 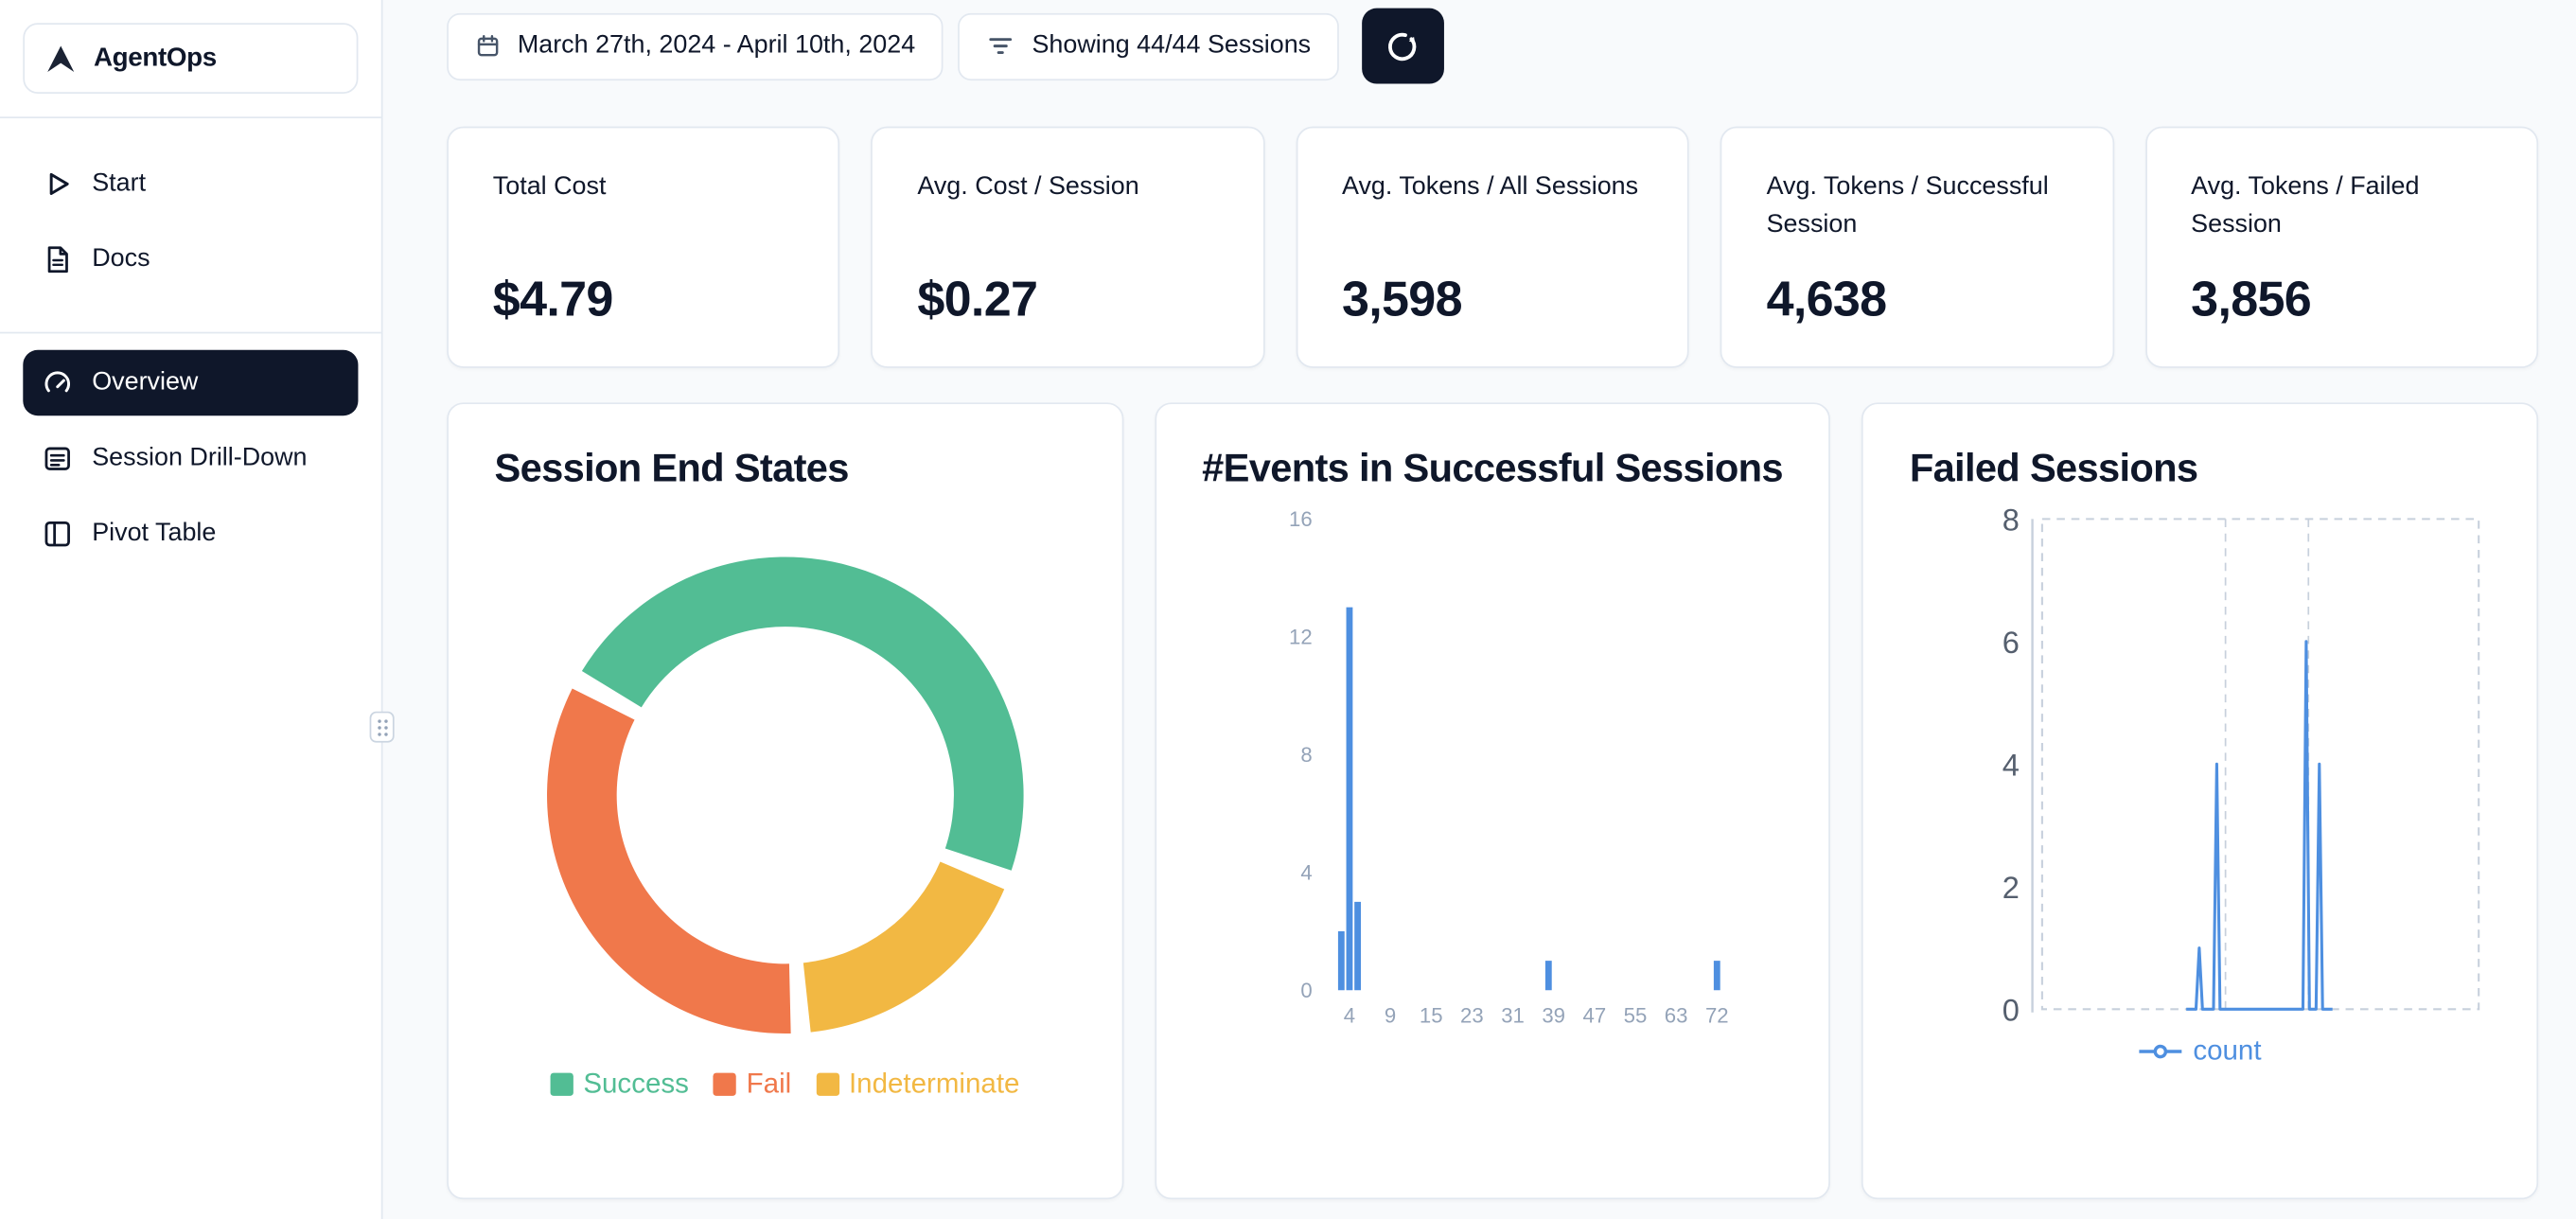 What do you see at coordinates (2341, 247) in the screenshot?
I see `stat-card-avg-tokens-failed: Avg. Tokens / Failed Session 3,856` at bounding box center [2341, 247].